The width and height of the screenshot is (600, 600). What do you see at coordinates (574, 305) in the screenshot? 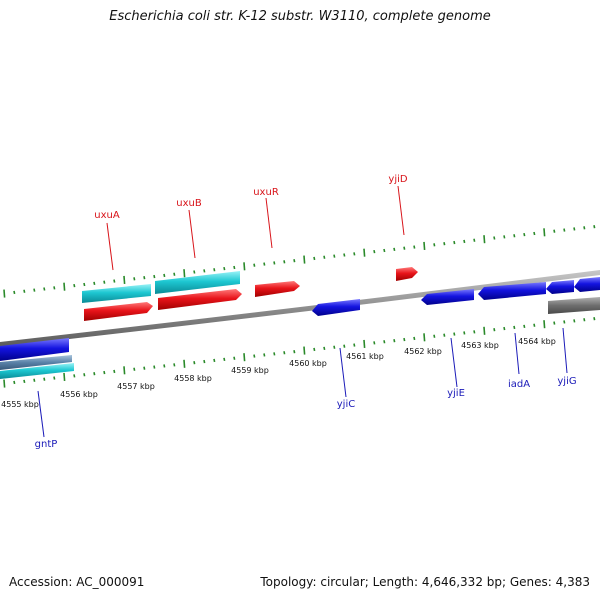
I see `gene-yjiG-gray-bar` at bounding box center [574, 305].